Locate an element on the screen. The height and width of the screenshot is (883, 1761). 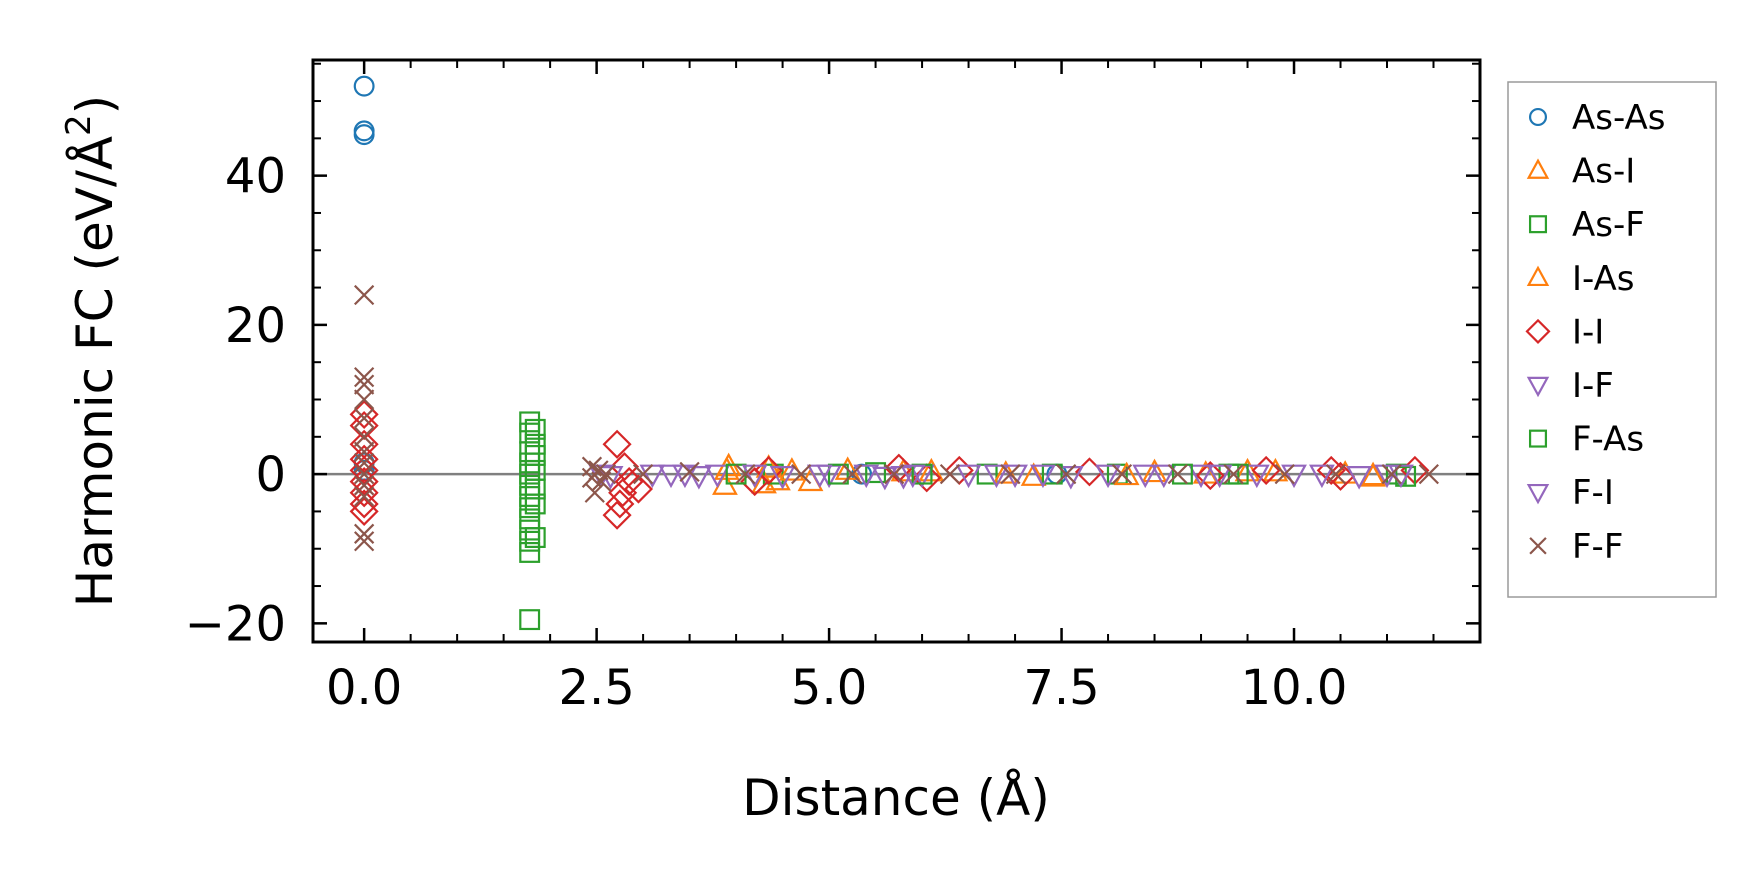
legend-marker-f-as is located at coordinates (1538, 438).